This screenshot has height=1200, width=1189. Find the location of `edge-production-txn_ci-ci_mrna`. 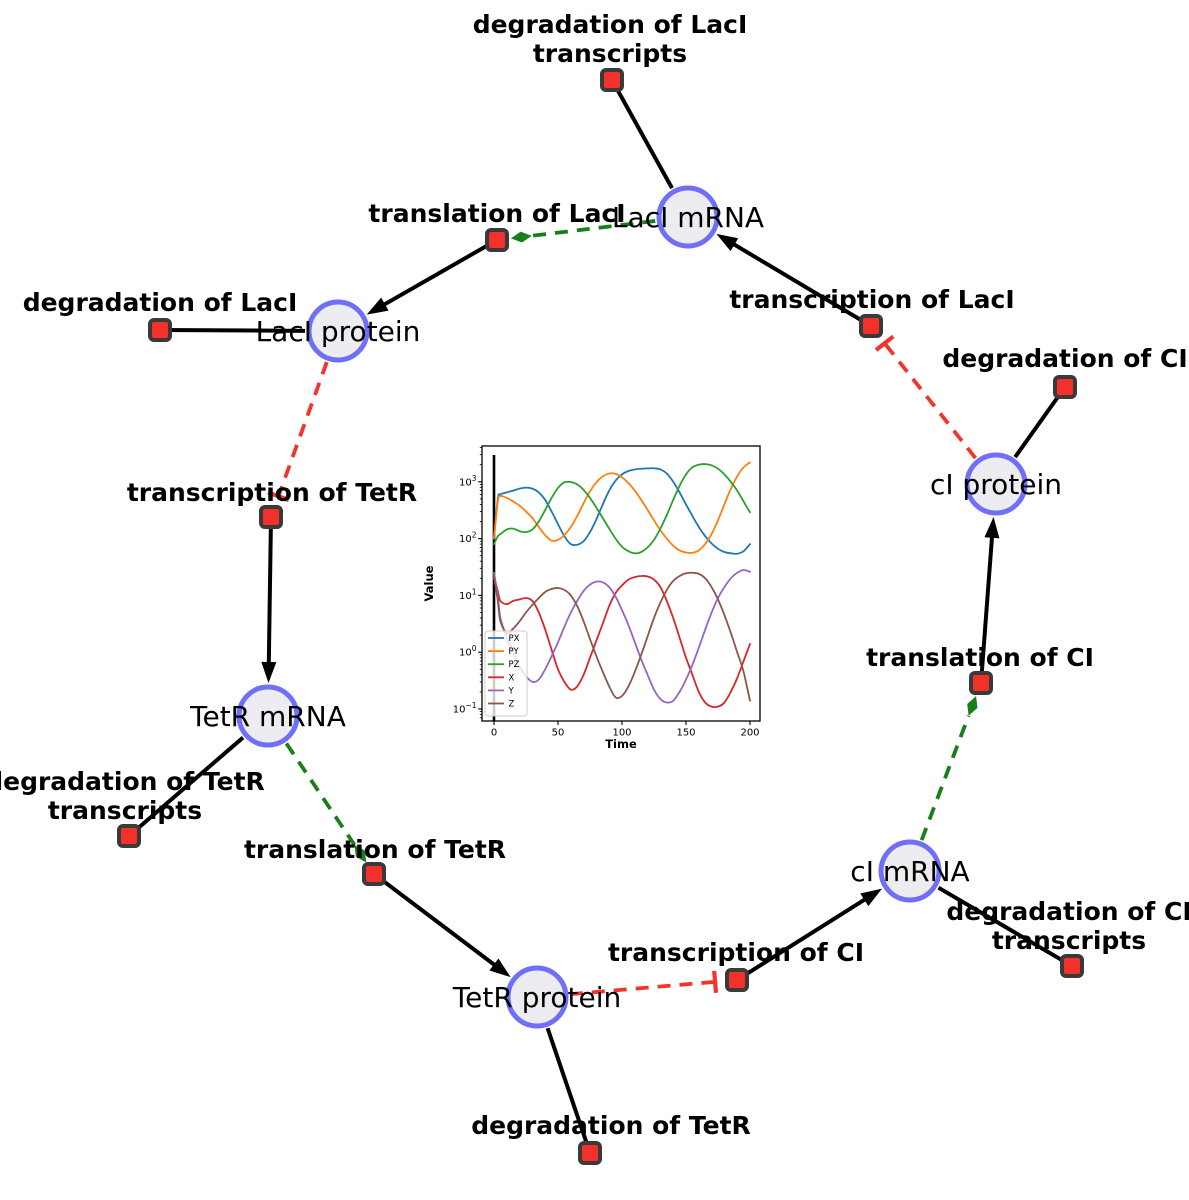

edge-production-txn_ci-ci_mrna is located at coordinates (809, 935).